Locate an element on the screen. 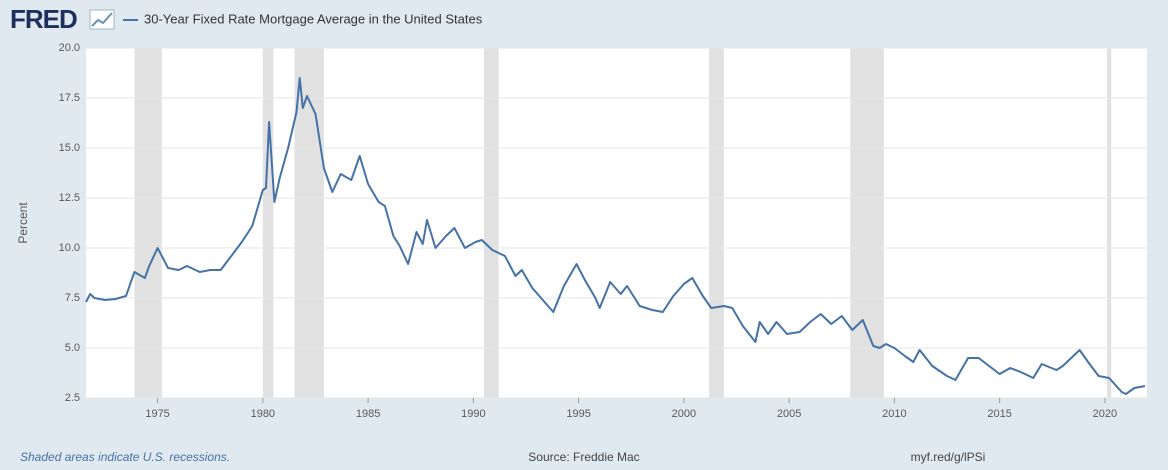 This screenshot has height=470, width=1168. y-tick-label: 5.0 is located at coordinates (72, 348).